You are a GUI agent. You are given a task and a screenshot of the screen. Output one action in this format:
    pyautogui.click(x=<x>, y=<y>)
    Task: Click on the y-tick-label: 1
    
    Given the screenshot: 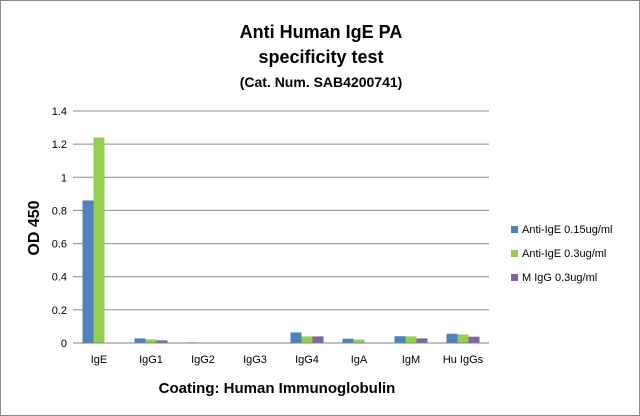 What is the action you would take?
    pyautogui.click(x=64, y=178)
    